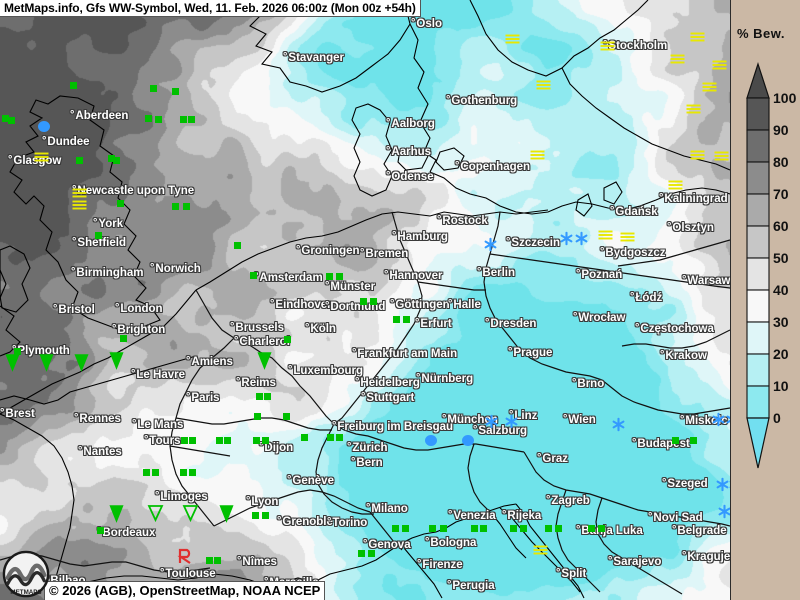 The width and height of the screenshot is (800, 600). I want to click on colorbar-tick-label: 90, so click(781, 130).